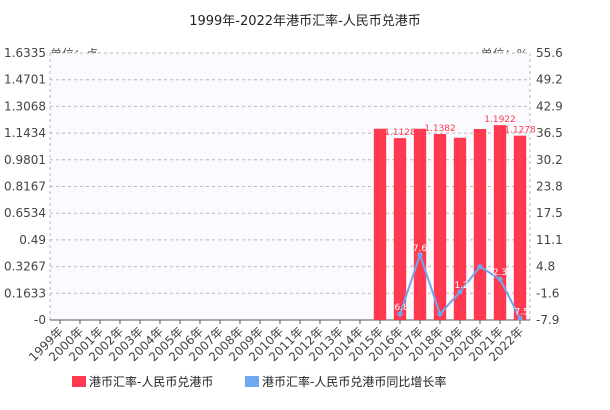 The height and width of the screenshot is (410, 610). What do you see at coordinates (549, 106) in the screenshot?
I see `right-tick-label: 42.9` at bounding box center [549, 106].